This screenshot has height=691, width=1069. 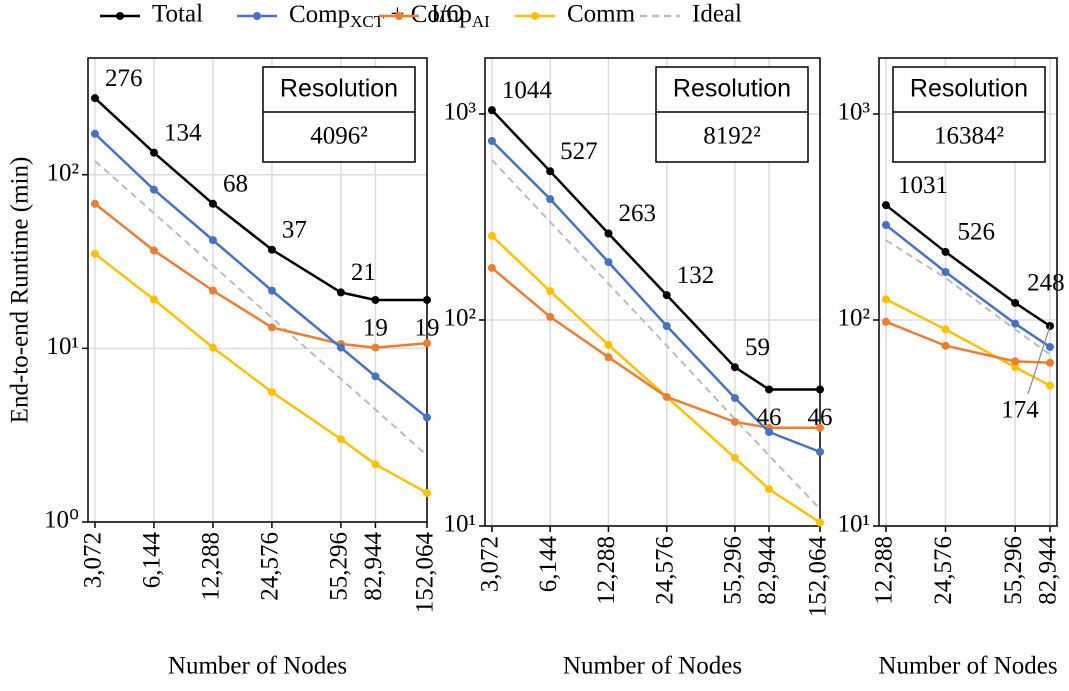 I want to click on data-label: 1044, so click(x=527, y=90).